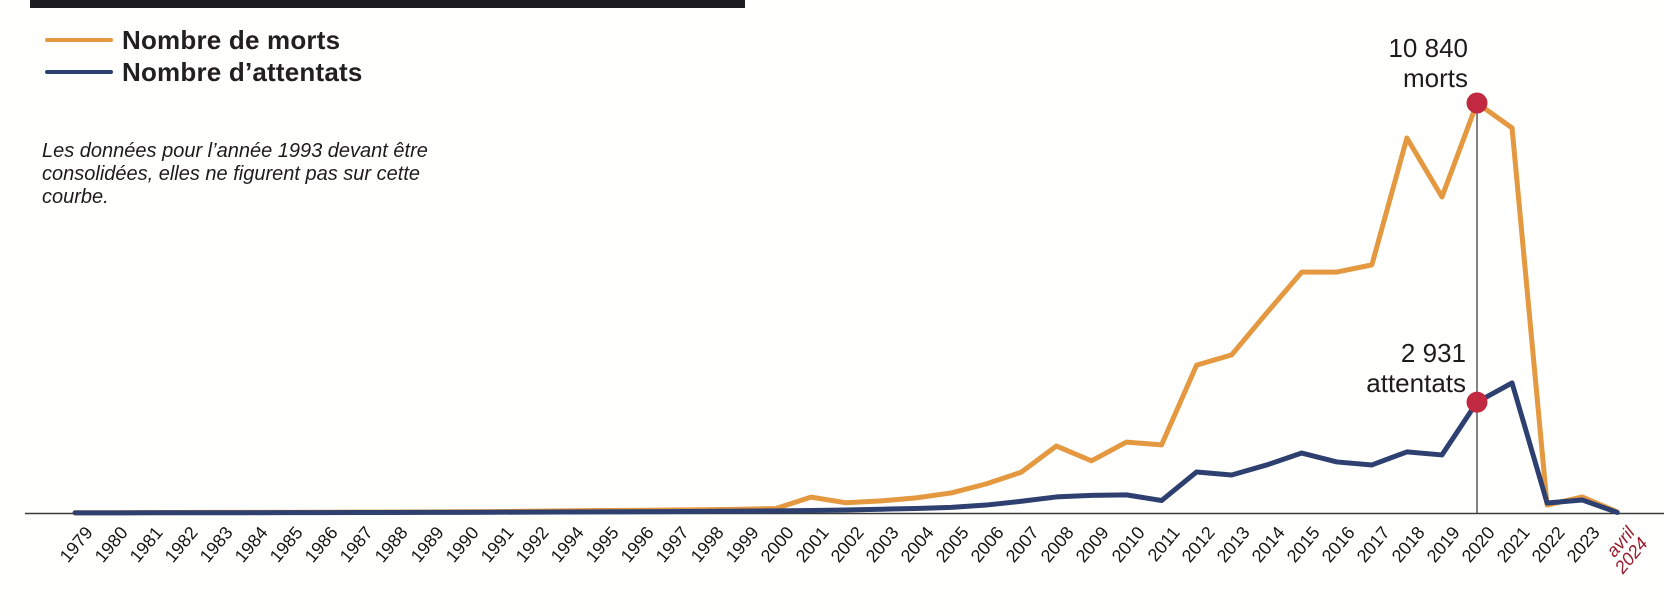 The image size is (1664, 616). Describe the element at coordinates (231, 39) in the screenshot. I see `legend-label-morts: Nombre de morts` at that location.